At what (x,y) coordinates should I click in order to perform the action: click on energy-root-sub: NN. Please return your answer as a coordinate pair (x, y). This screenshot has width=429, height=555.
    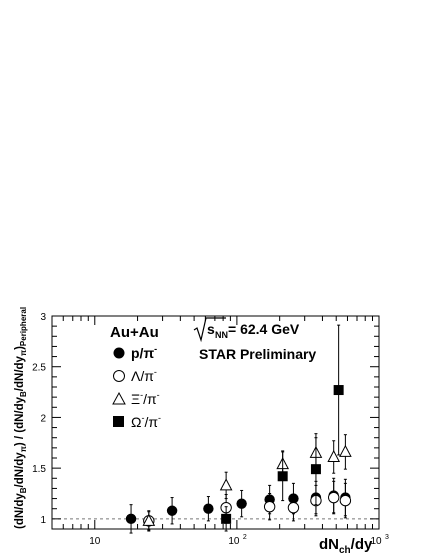
    Looking at the image, I should click on (221, 335).